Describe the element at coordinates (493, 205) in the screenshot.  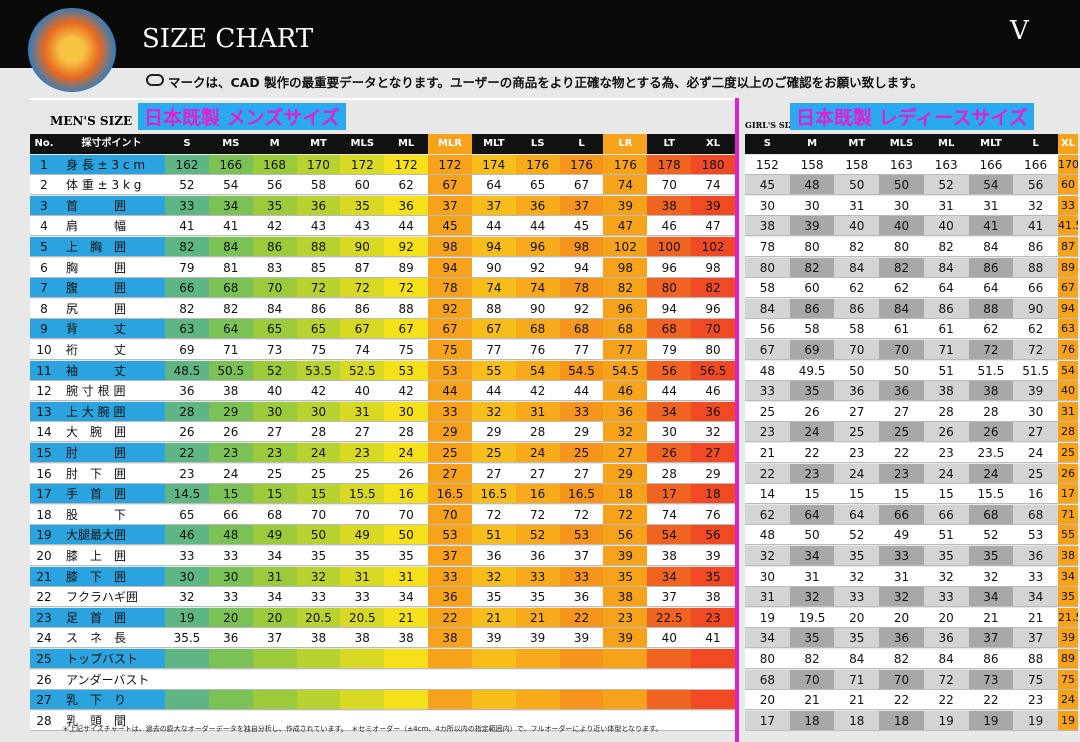
I see `size-value: 37` at that location.